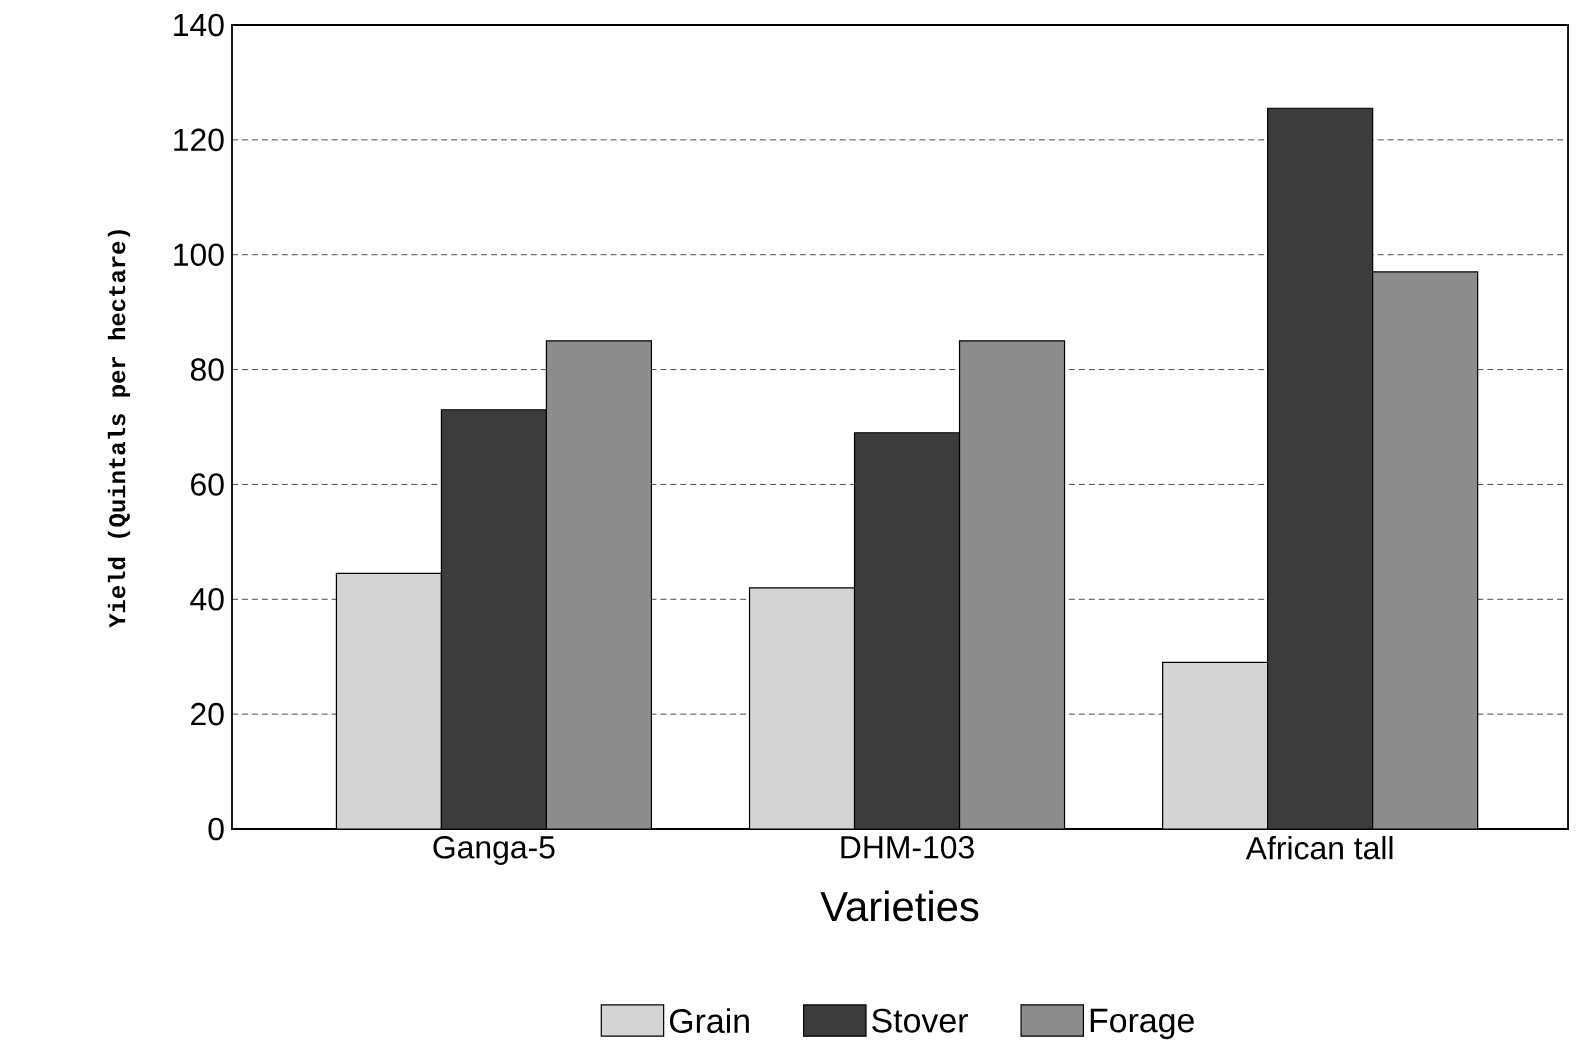 This screenshot has width=1577, height=1049. Describe the element at coordinates (199, 140) in the screenshot. I see `y-tick-label: 120` at that location.